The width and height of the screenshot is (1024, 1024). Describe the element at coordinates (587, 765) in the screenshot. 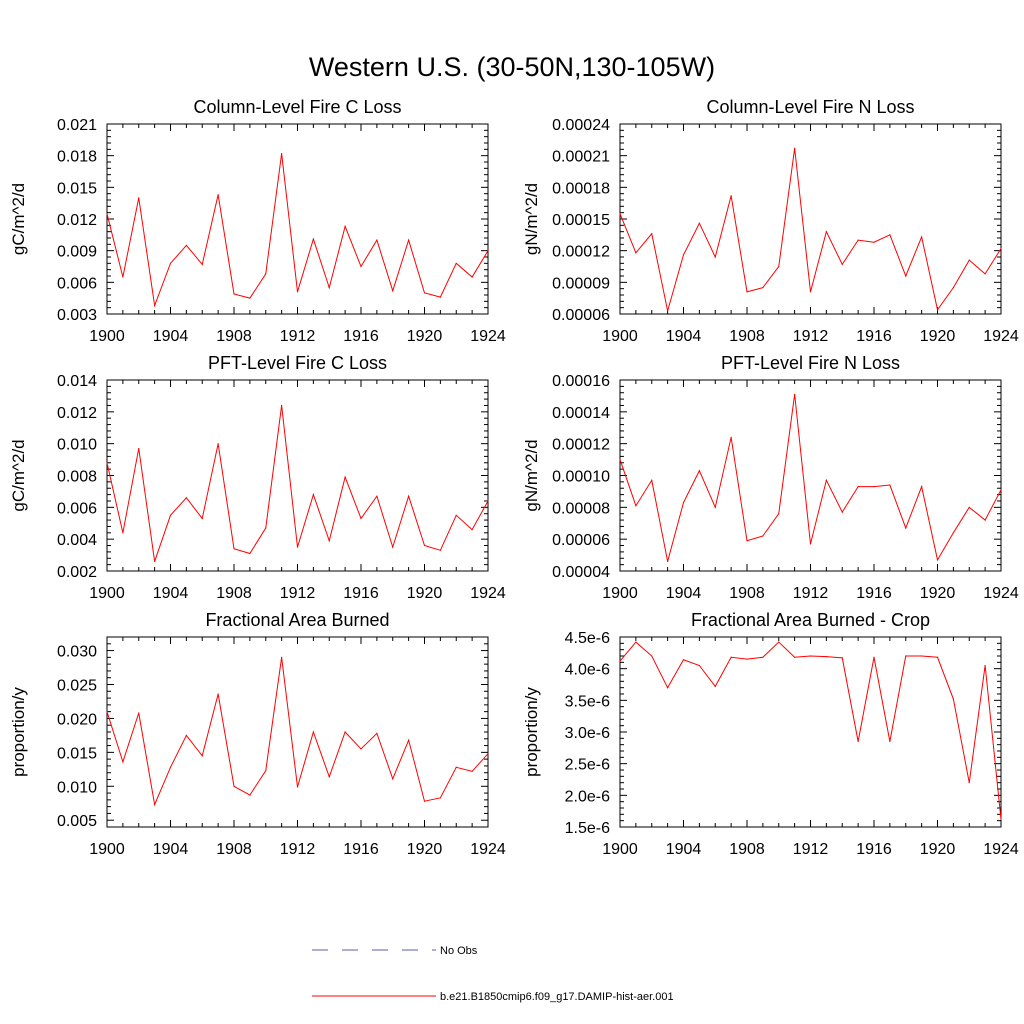

I see `y-tick-label: 2.5e-6` at that location.